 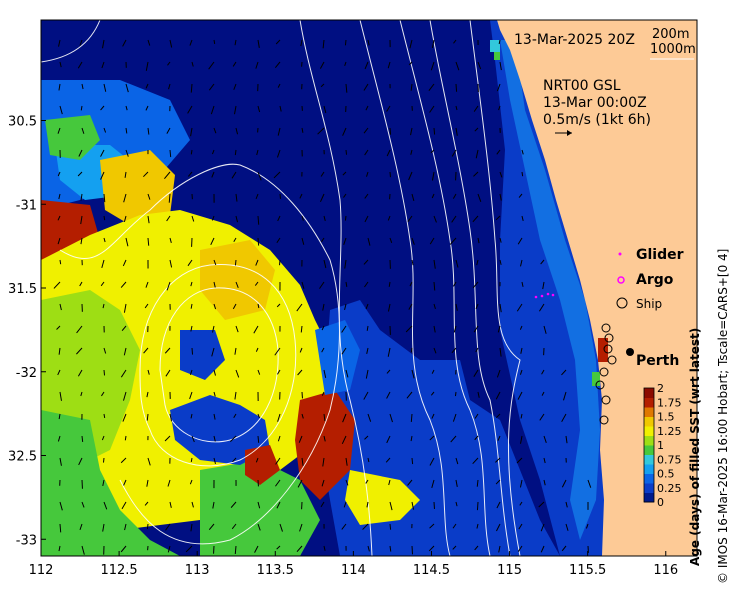 I want to click on y-tick-label: -31, so click(x=26, y=205).